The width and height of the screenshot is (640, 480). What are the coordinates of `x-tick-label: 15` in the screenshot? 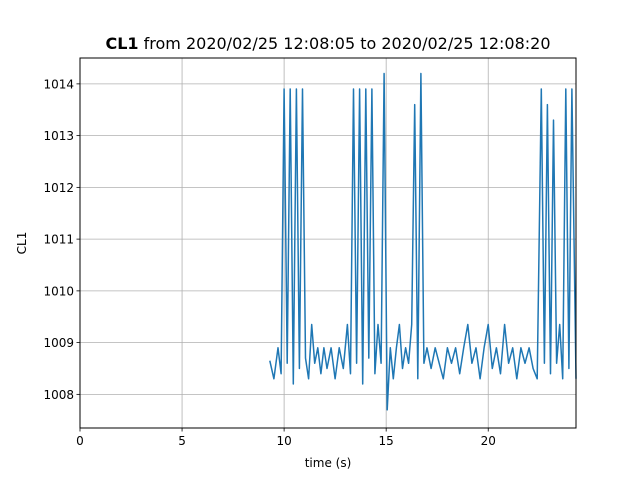 It's located at (386, 441).